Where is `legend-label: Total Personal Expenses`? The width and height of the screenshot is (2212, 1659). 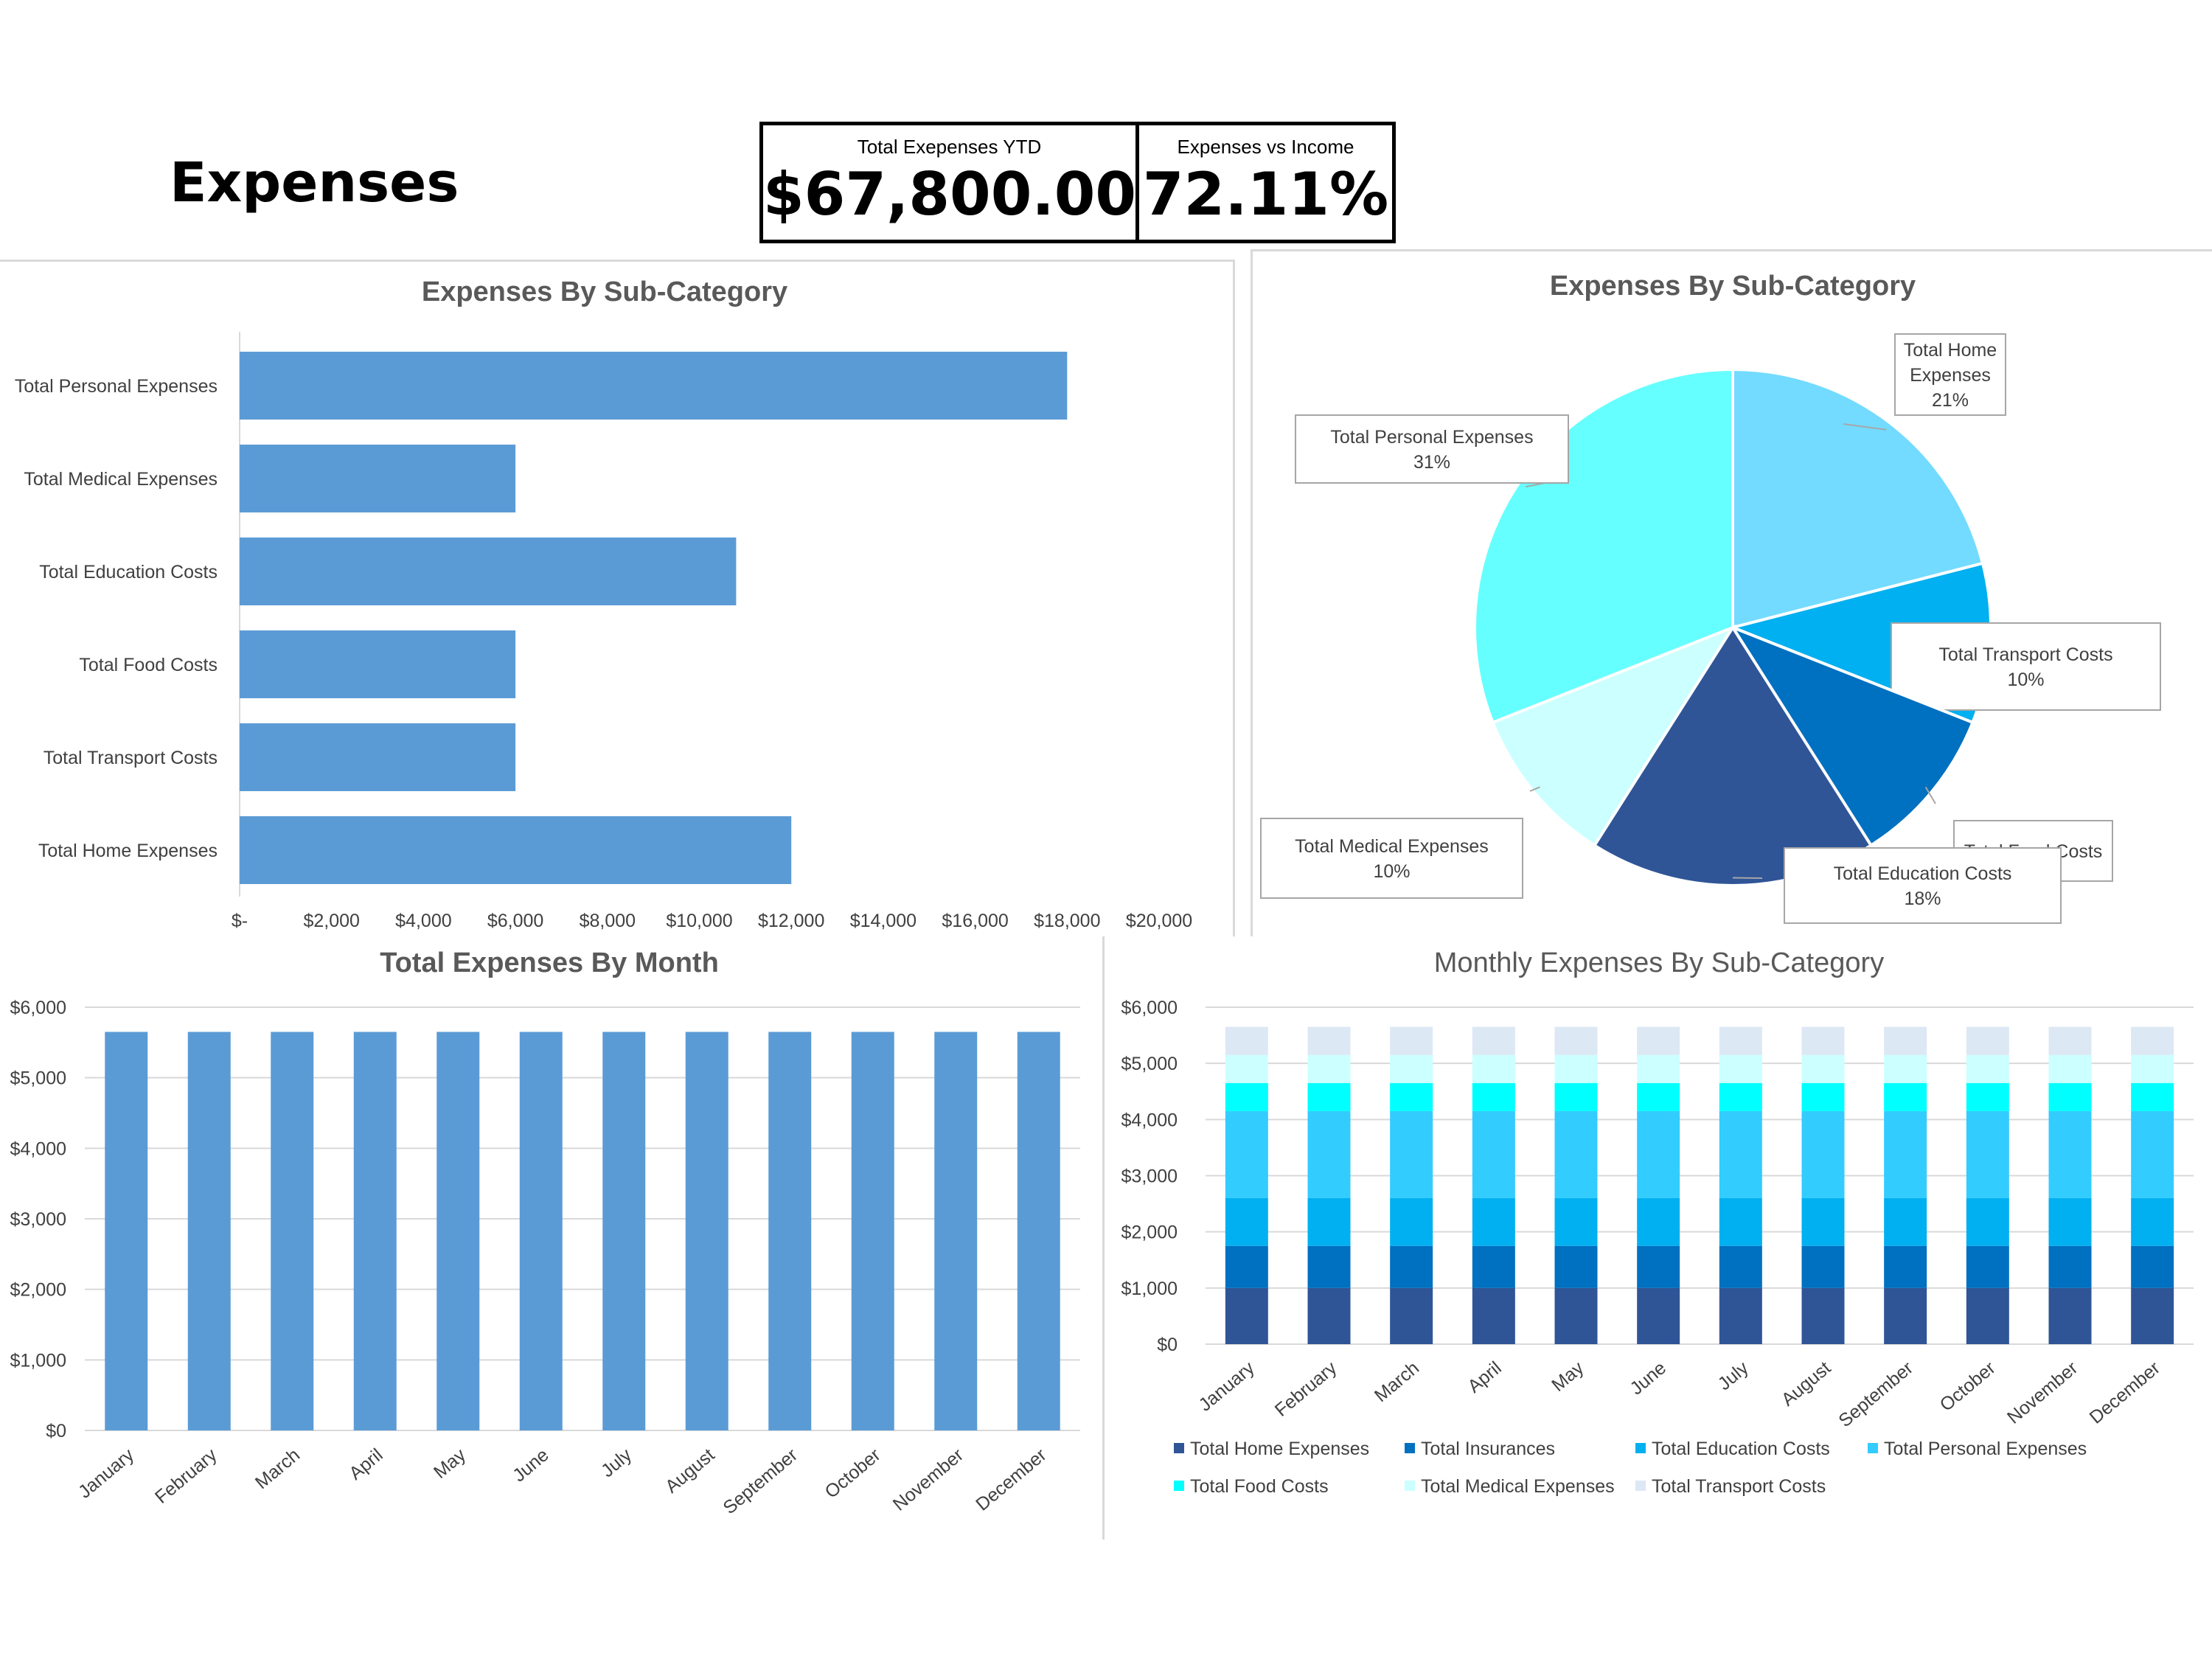 legend-label: Total Personal Expenses is located at coordinates (1985, 1449).